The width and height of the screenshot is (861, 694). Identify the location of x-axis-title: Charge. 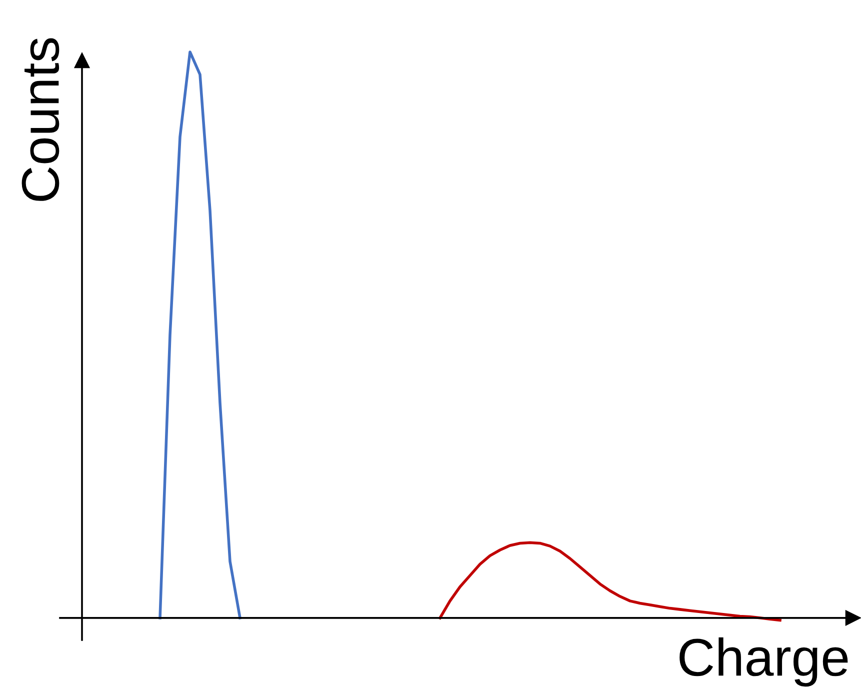
(764, 662).